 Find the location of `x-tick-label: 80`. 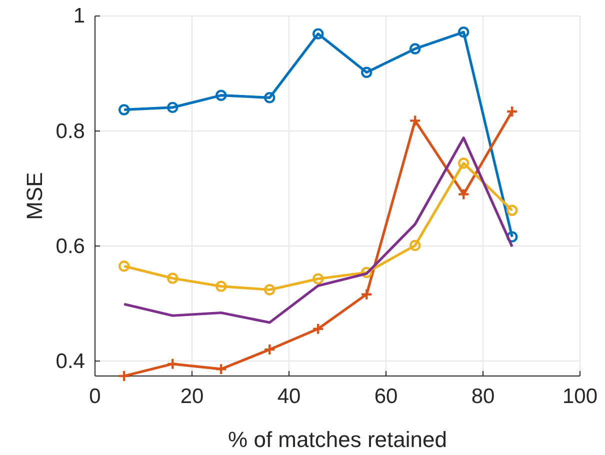

x-tick-label: 80 is located at coordinates (483, 396).